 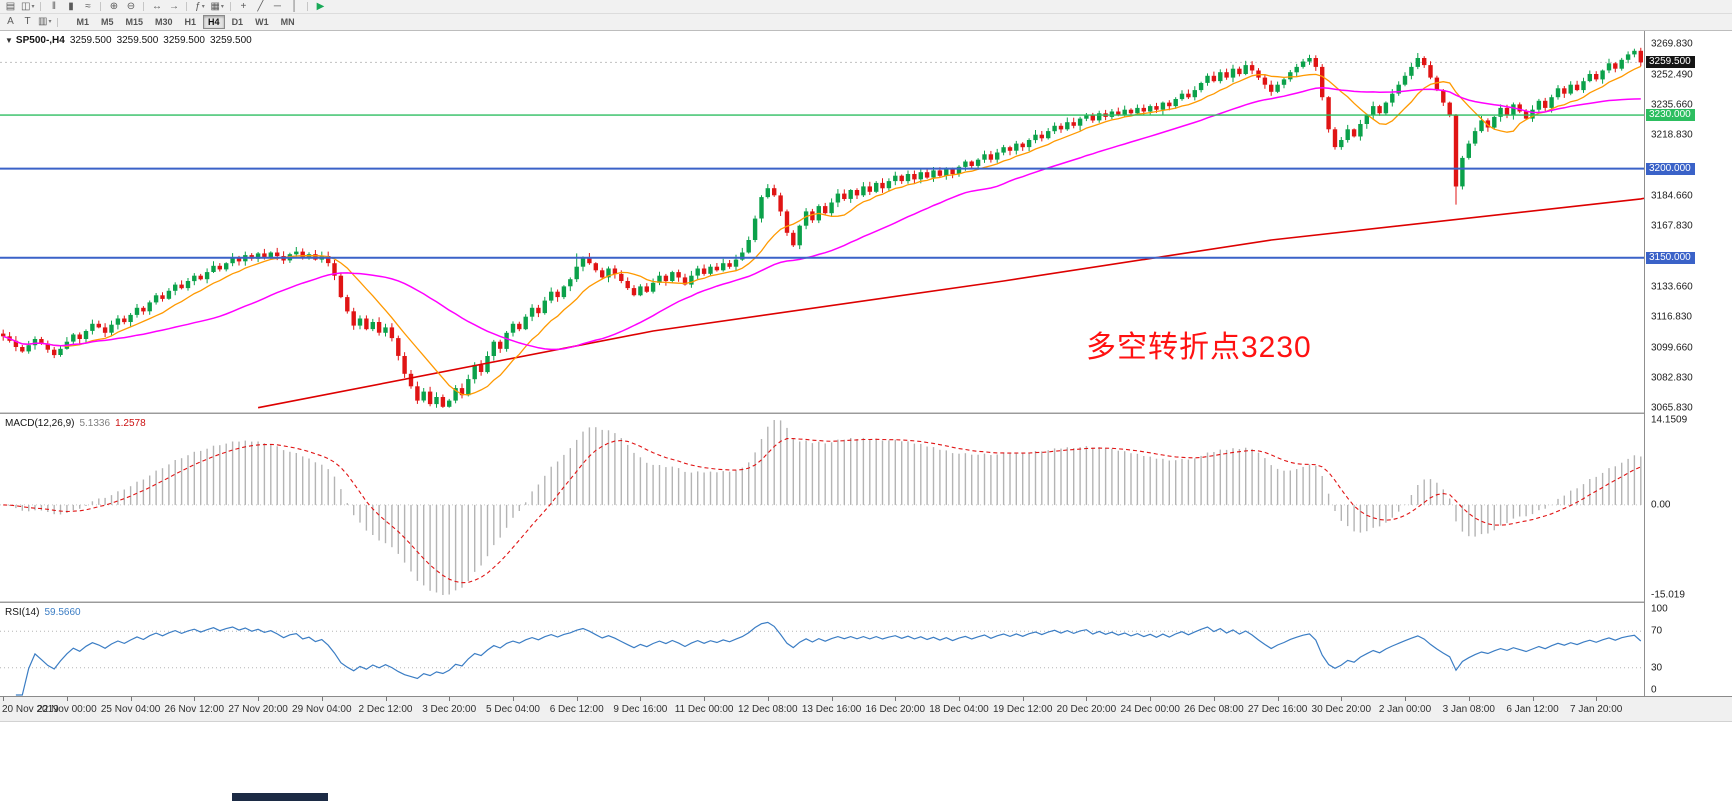 What do you see at coordinates (40, 40) in the screenshot?
I see `symbol-name: SP500-,H4` at bounding box center [40, 40].